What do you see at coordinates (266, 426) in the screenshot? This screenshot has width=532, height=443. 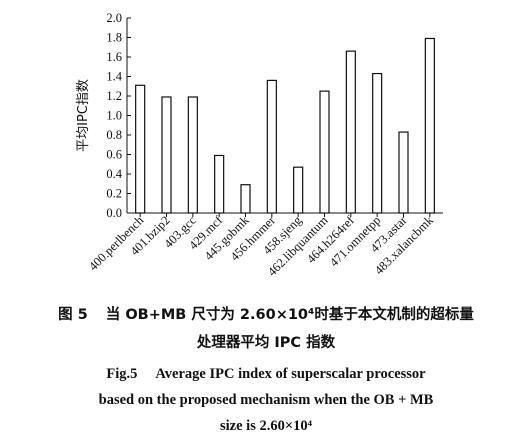 I see `caption-en-line-3: size is 2.60×10⁴` at bounding box center [266, 426].